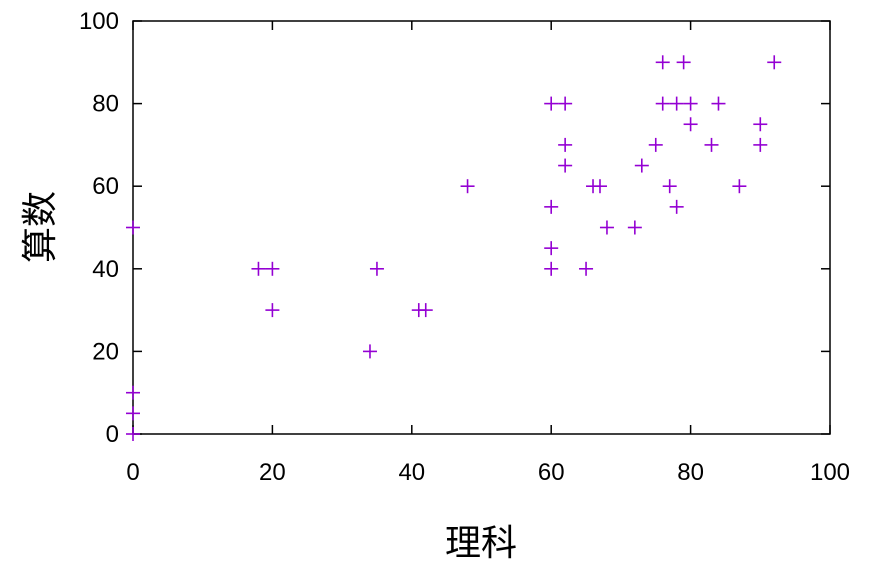 The image size is (878, 565). I want to click on y-tick-label: 60, so click(105, 186).